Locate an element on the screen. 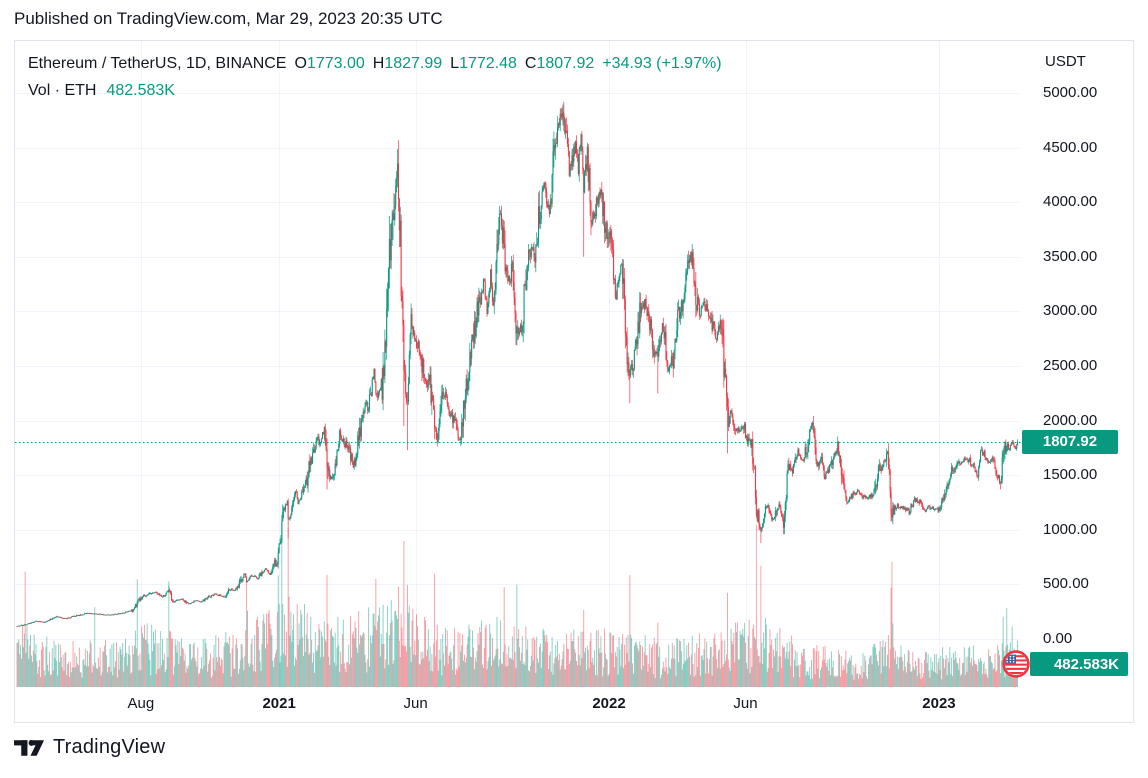  price-axis-label: 1500.00 is located at coordinates (1070, 475).